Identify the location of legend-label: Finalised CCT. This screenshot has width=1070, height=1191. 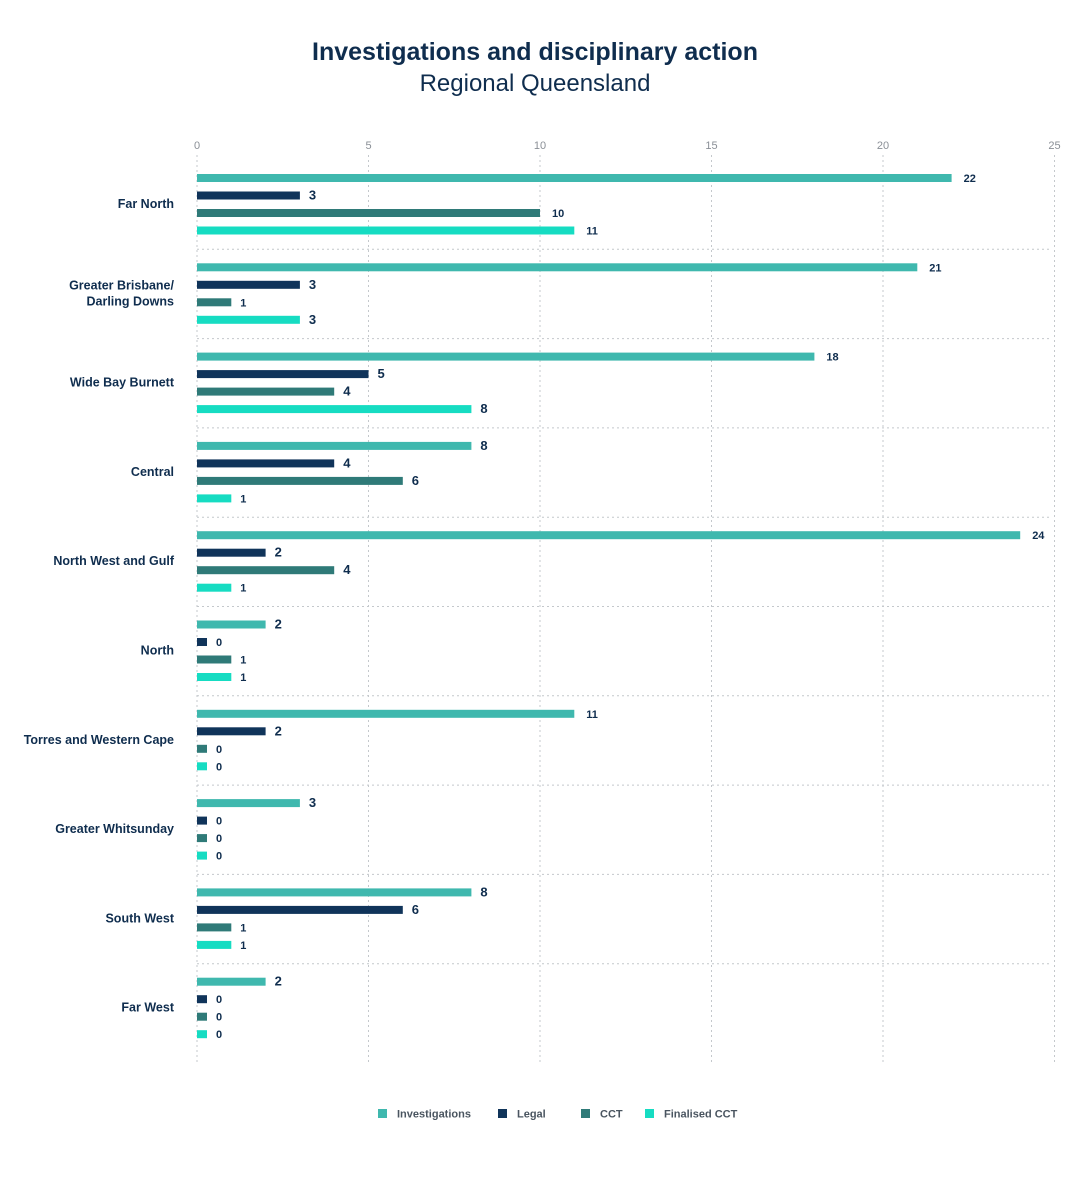
(701, 1115).